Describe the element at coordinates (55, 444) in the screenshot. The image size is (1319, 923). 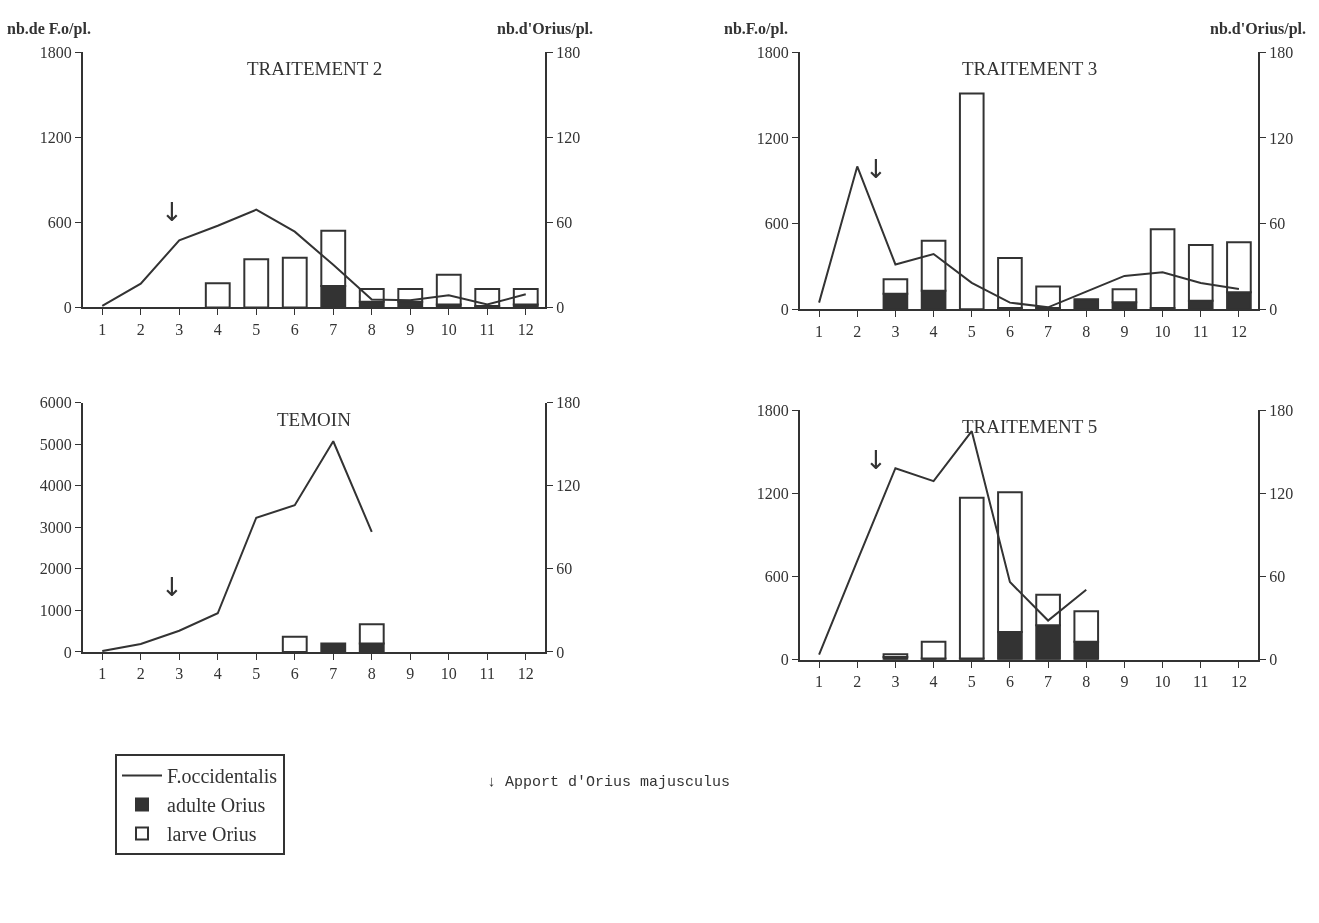
I see `y-tick-label: 5000` at that location.